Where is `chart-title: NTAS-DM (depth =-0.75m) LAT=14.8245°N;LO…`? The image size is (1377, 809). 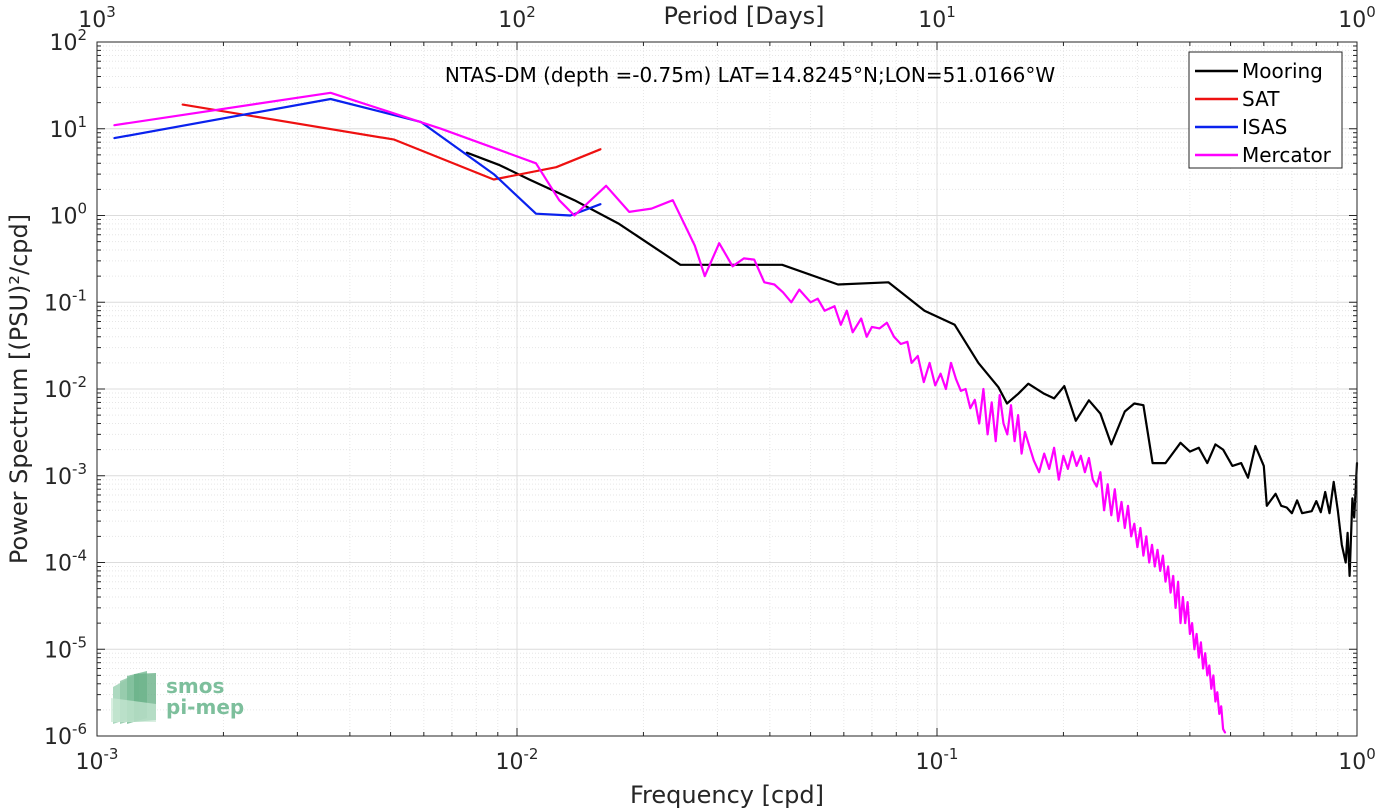
chart-title: NTAS-DM (depth =-0.75m) LAT=14.8245°N;LO… is located at coordinates (750, 75).